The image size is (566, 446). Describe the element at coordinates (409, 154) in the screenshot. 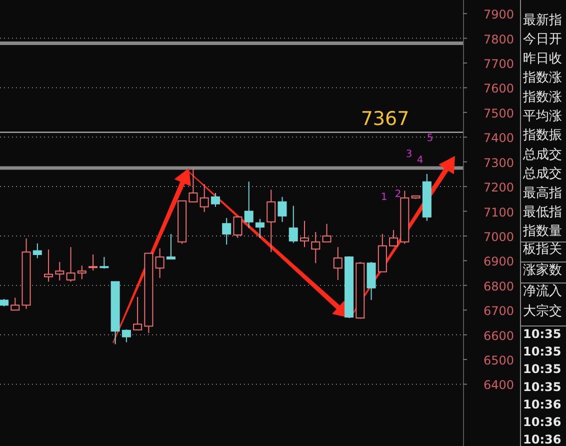

I see `annotation: 3` at that location.